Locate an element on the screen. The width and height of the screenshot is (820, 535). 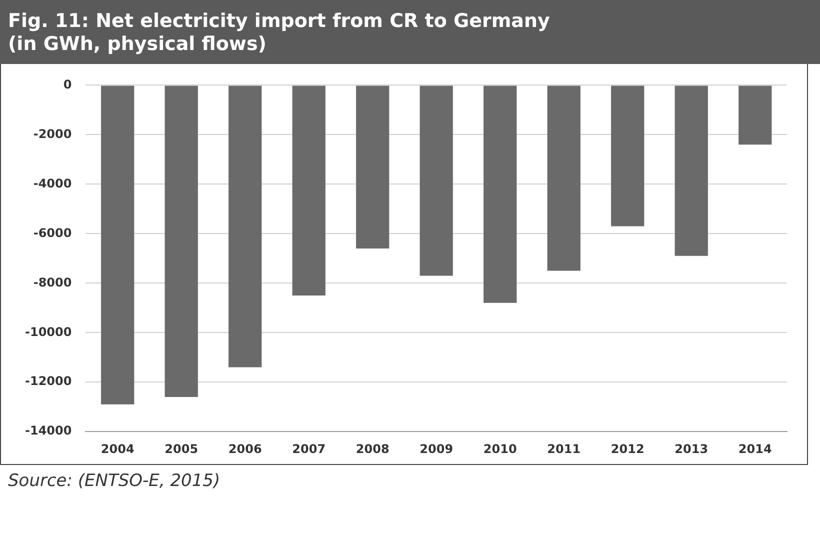
x-tick-label: 2009 is located at coordinates (437, 449).